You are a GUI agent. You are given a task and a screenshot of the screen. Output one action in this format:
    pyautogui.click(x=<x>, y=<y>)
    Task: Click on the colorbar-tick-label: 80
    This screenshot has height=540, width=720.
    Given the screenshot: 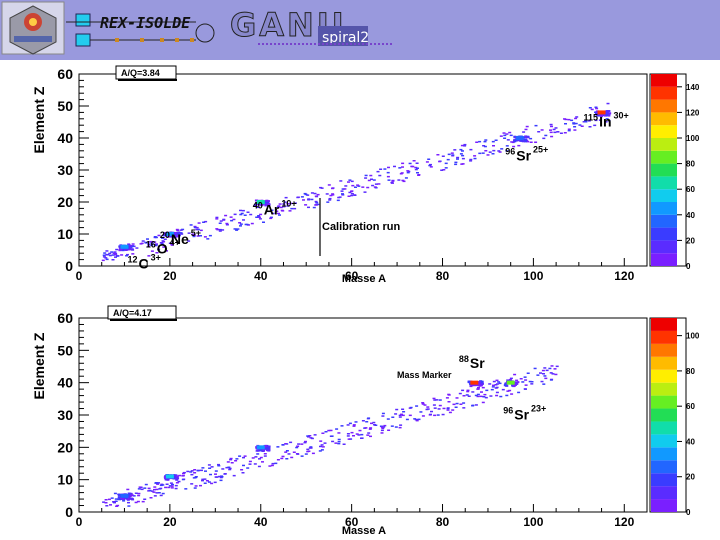 What is the action you would take?
    pyautogui.click(x=690, y=371)
    